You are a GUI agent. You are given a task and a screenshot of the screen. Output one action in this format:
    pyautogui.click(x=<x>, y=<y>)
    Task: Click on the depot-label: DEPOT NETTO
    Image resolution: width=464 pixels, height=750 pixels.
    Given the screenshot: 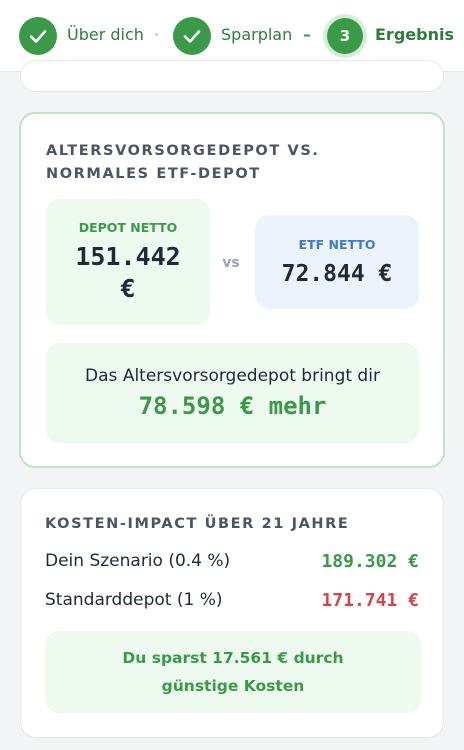 What is the action you would take?
    pyautogui.click(x=128, y=227)
    